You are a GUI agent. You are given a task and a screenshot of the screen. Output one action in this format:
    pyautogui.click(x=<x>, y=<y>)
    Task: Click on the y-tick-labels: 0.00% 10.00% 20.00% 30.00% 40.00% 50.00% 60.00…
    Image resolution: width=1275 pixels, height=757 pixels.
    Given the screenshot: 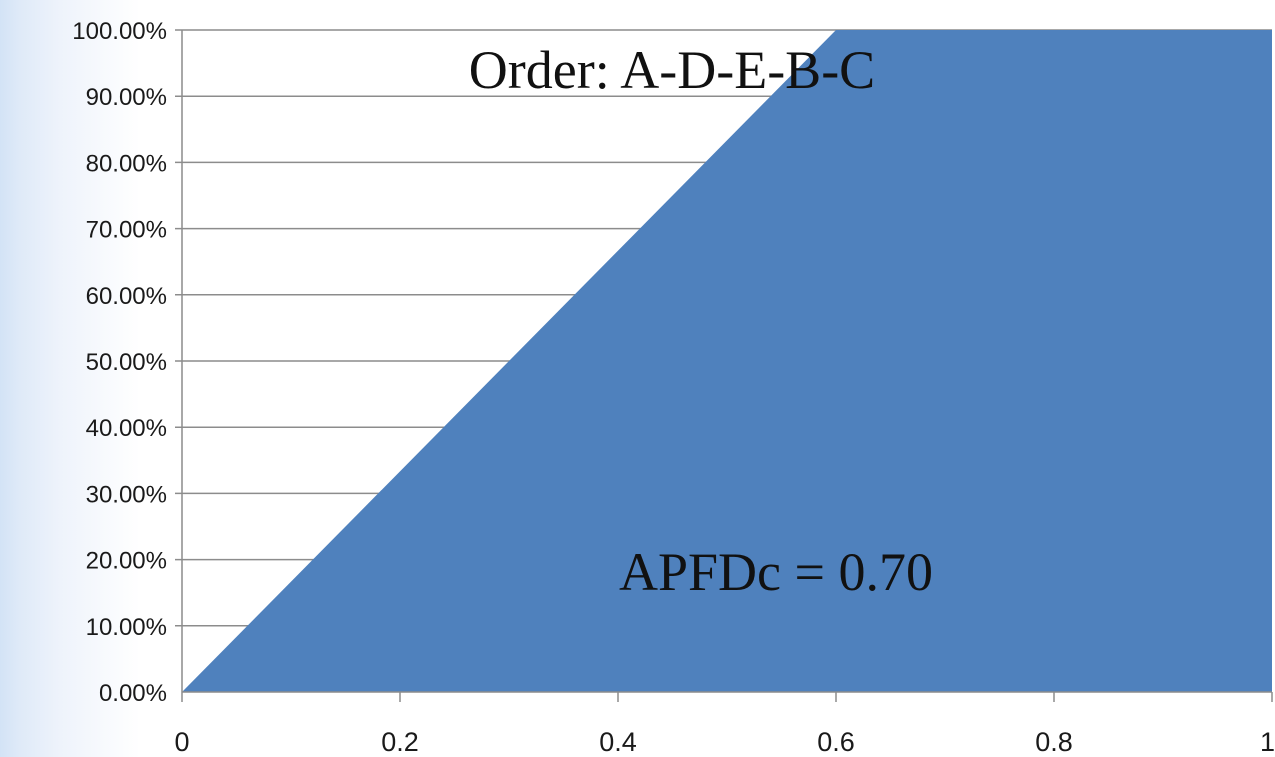 What is the action you would take?
    pyautogui.click(x=119, y=362)
    